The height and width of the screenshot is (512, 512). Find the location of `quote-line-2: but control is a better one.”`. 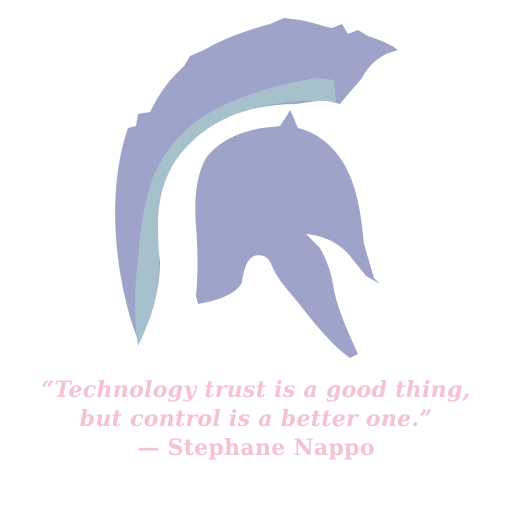

quote-line-2: but control is a better one.” is located at coordinates (256, 419).